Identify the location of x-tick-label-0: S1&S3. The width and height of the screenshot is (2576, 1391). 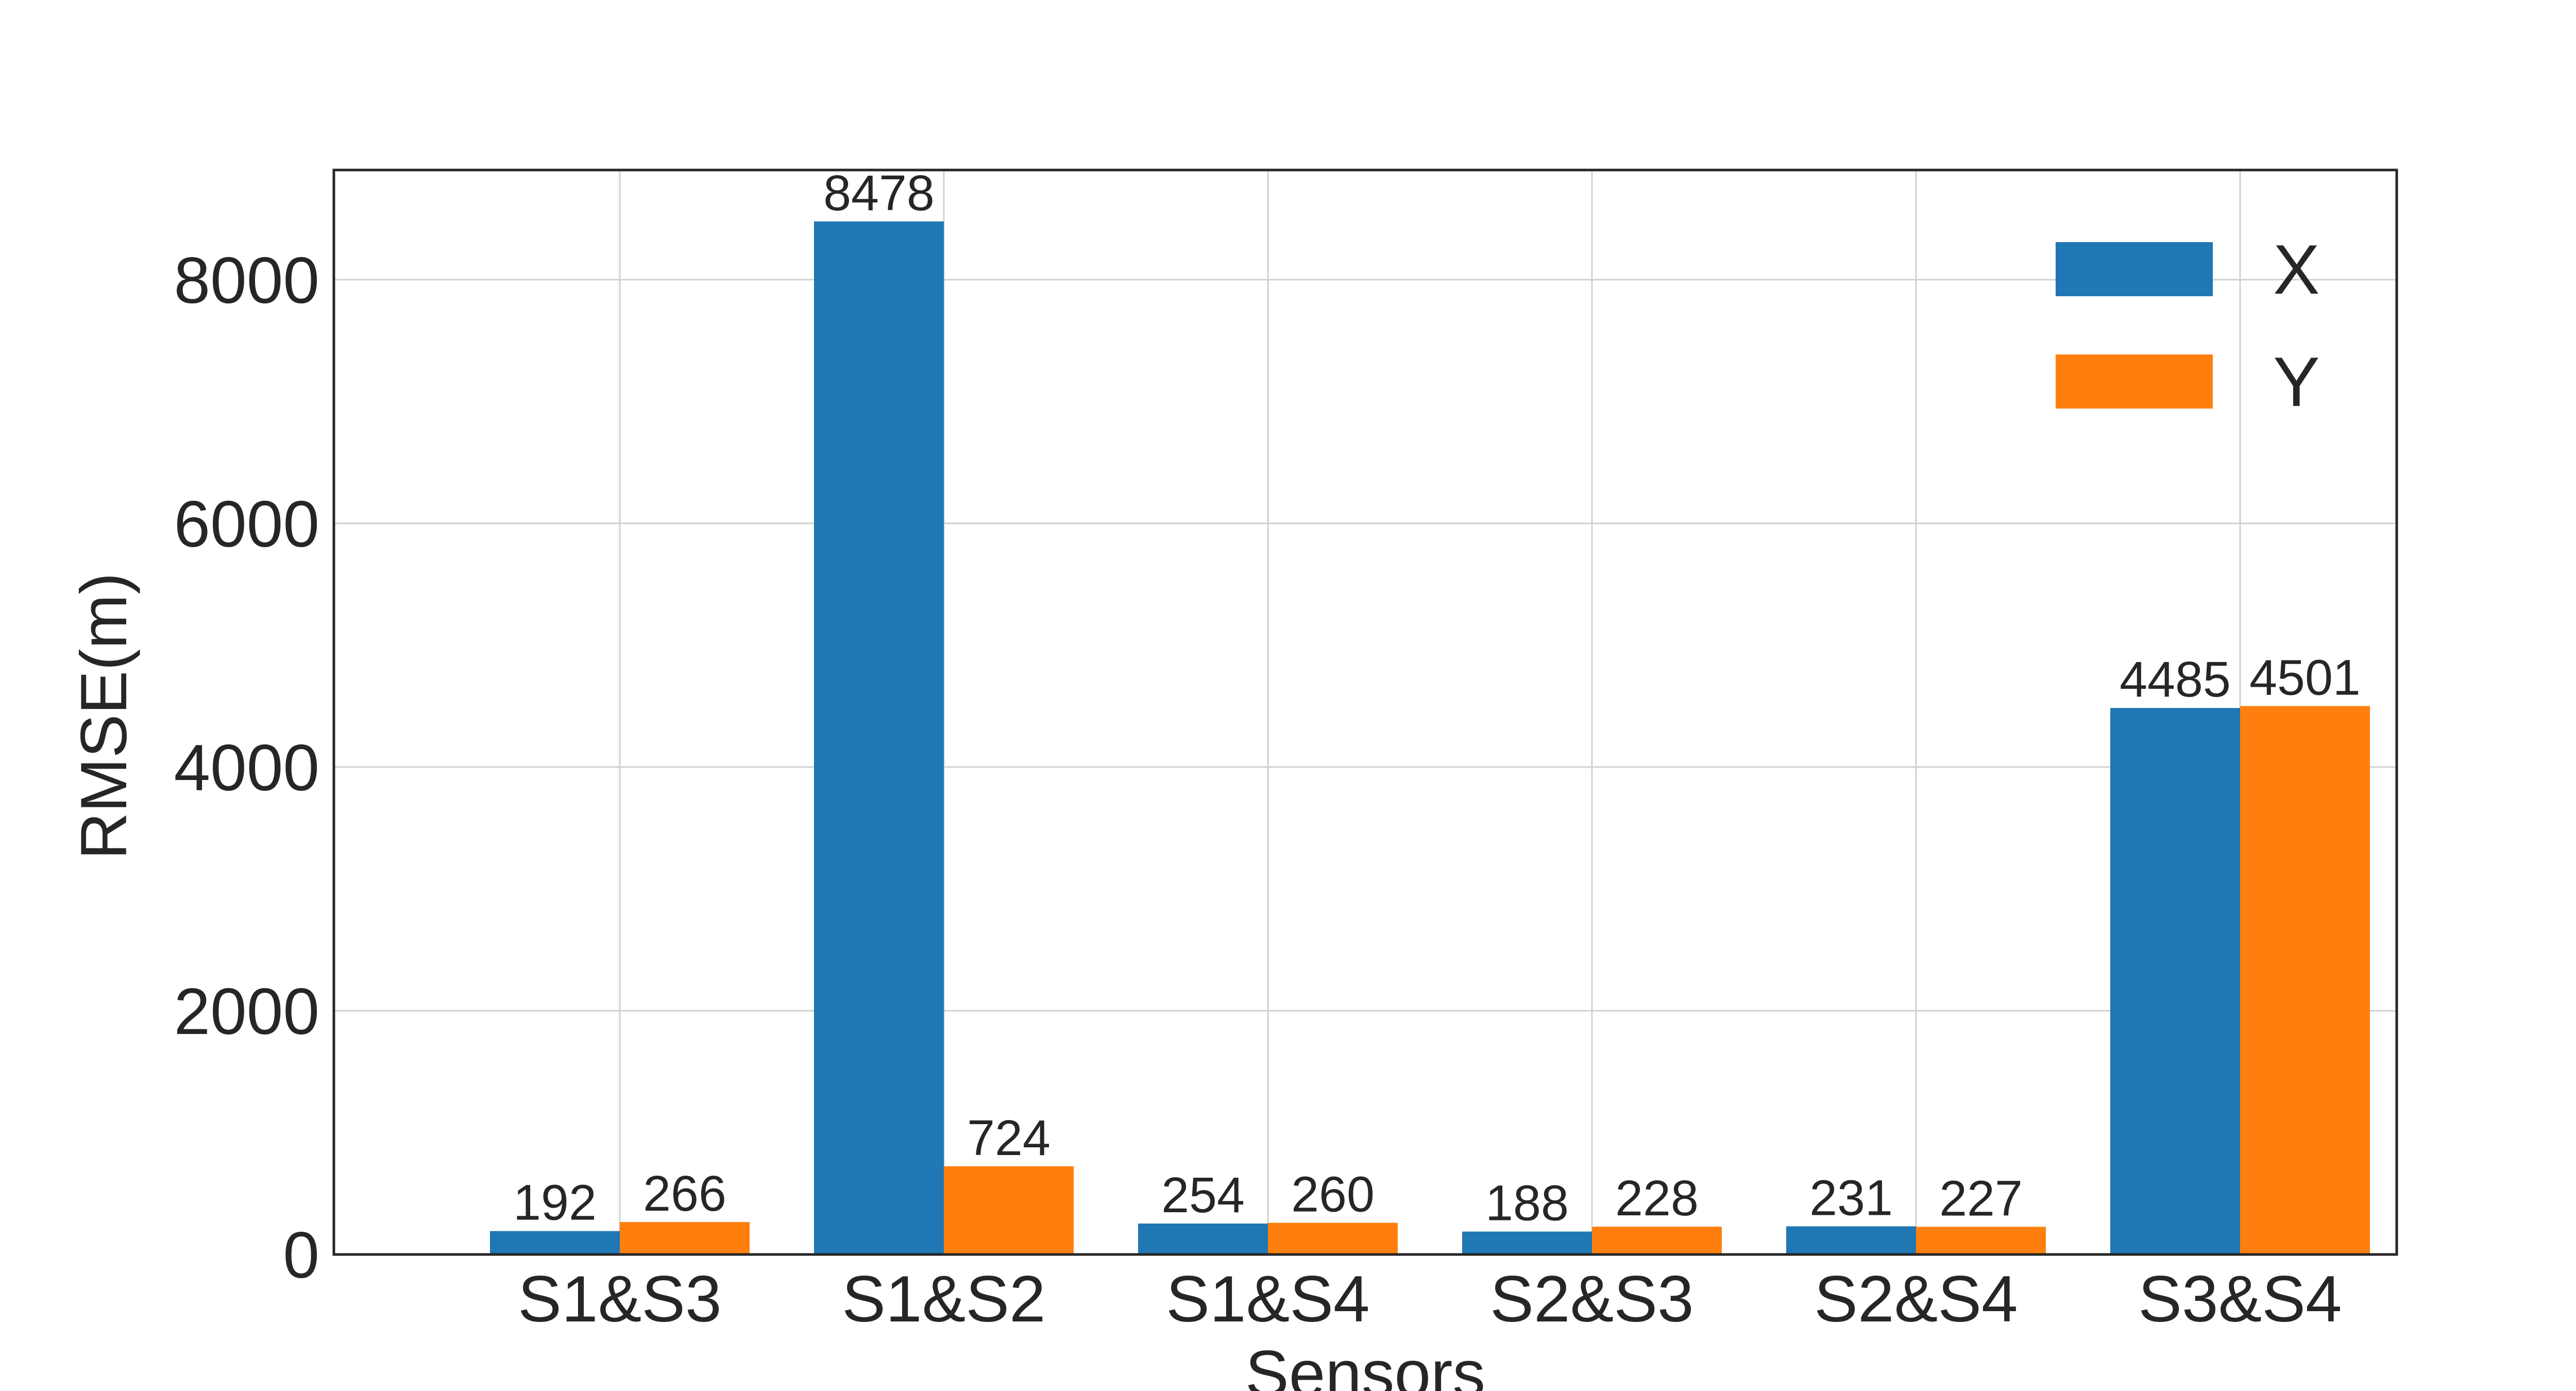
(619, 1298).